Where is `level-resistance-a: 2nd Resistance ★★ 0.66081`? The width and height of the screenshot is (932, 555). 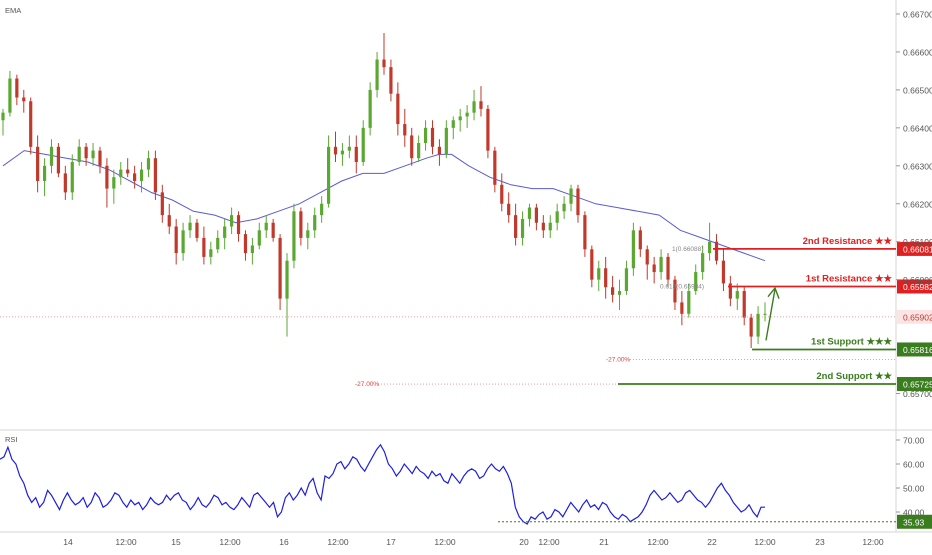
level-resistance-a: 2nd Resistance ★★ 0.66081 is located at coordinates (822, 246).